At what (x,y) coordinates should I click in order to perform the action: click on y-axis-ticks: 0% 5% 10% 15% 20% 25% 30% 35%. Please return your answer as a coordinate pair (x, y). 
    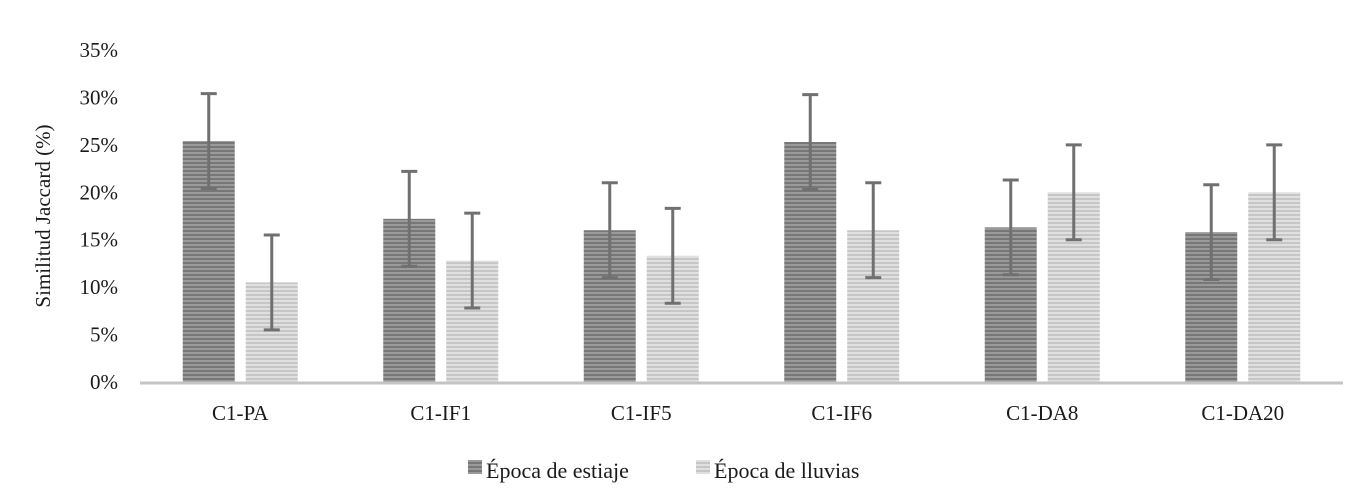
    Looking at the image, I should click on (99, 216).